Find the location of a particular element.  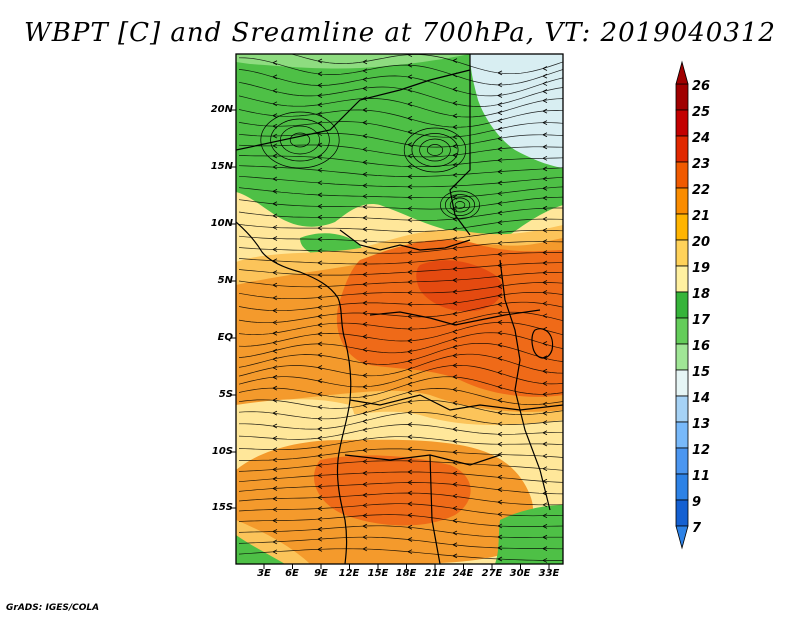

field-green-south-east is located at coordinates (529, 534).